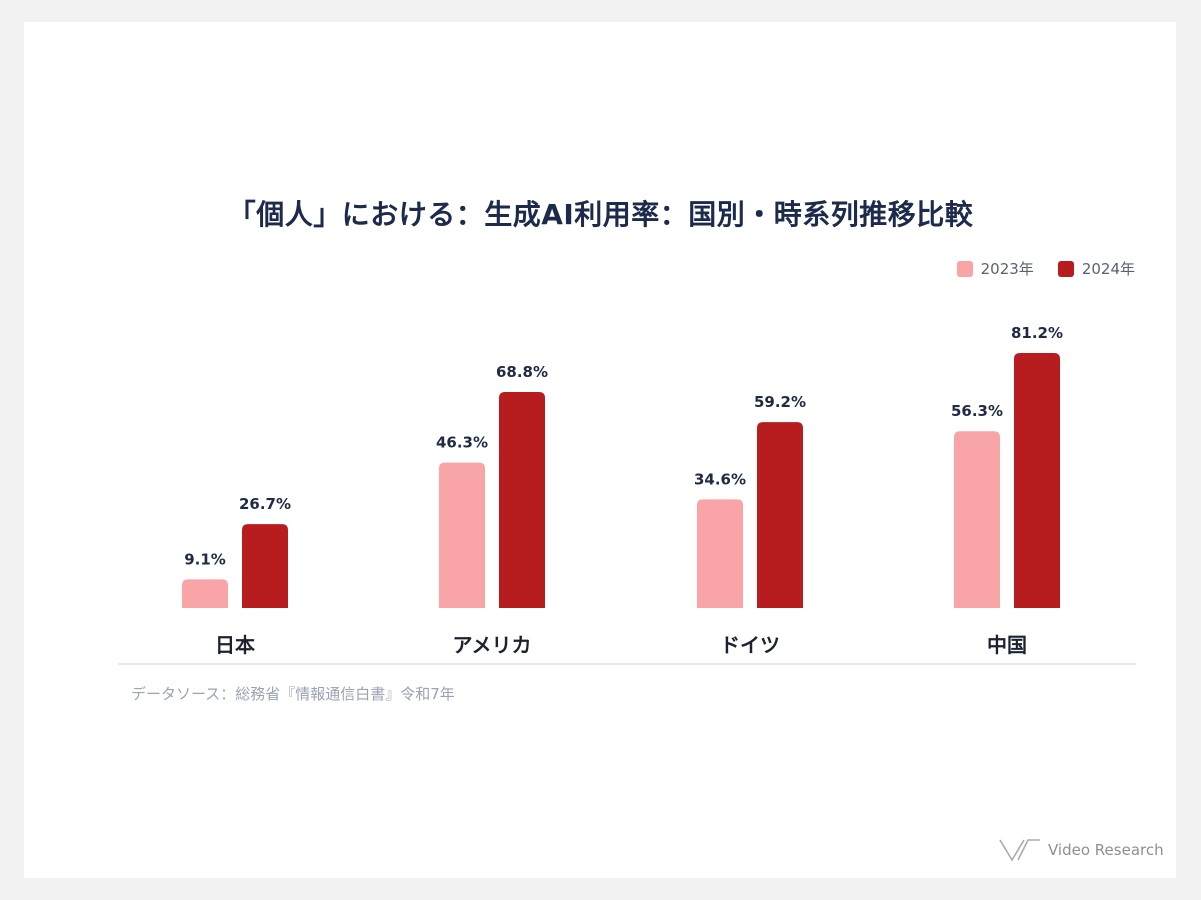  What do you see at coordinates (780, 402) in the screenshot?
I see `data-label-2024-2: 59.2%` at bounding box center [780, 402].